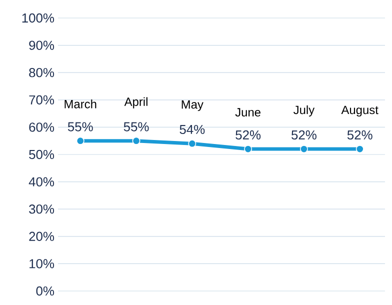 Image resolution: width=392 pixels, height=305 pixels. What do you see at coordinates (41, 181) in the screenshot?
I see `y-tick-label: 40%` at bounding box center [41, 181].